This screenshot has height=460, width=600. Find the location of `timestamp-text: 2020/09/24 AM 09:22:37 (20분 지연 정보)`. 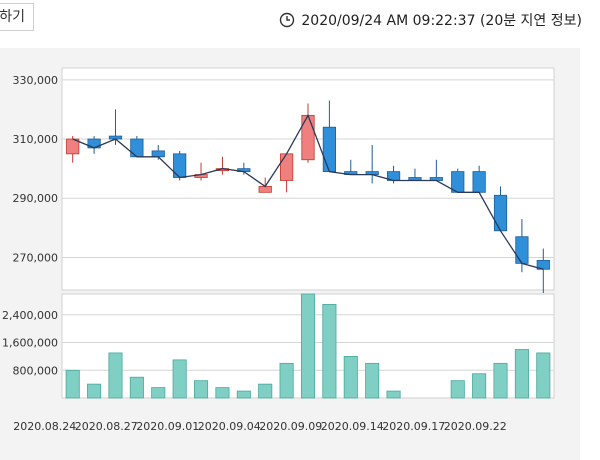

timestamp-text: 2020/09/24 AM 09:22:37 (20분 지연 정보) is located at coordinates (441, 21).